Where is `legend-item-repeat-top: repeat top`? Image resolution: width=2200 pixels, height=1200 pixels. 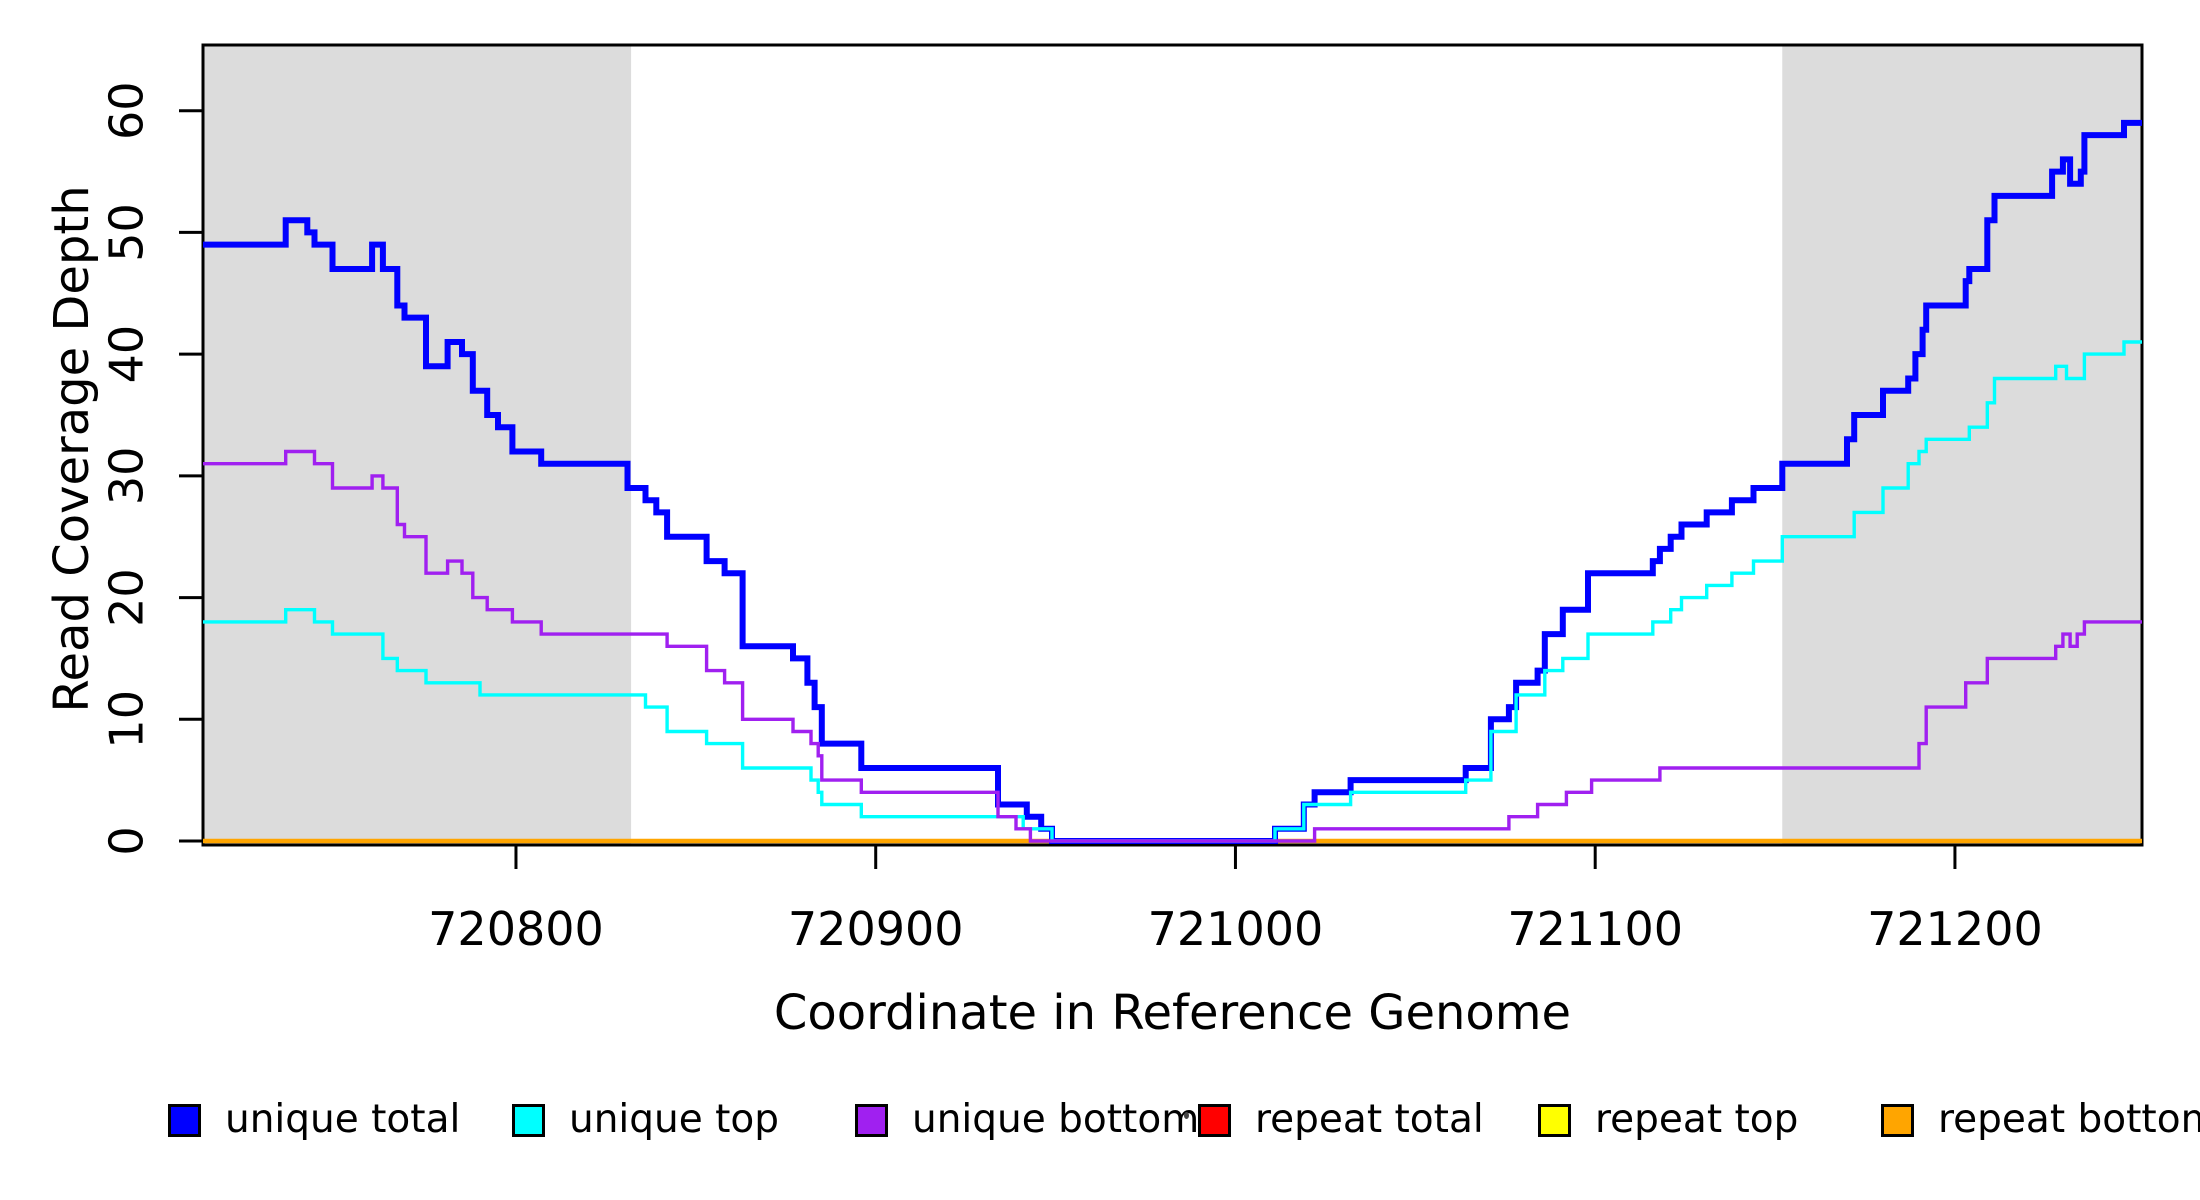
legend-item-repeat-top: repeat top is located at coordinates (1668, 1120).